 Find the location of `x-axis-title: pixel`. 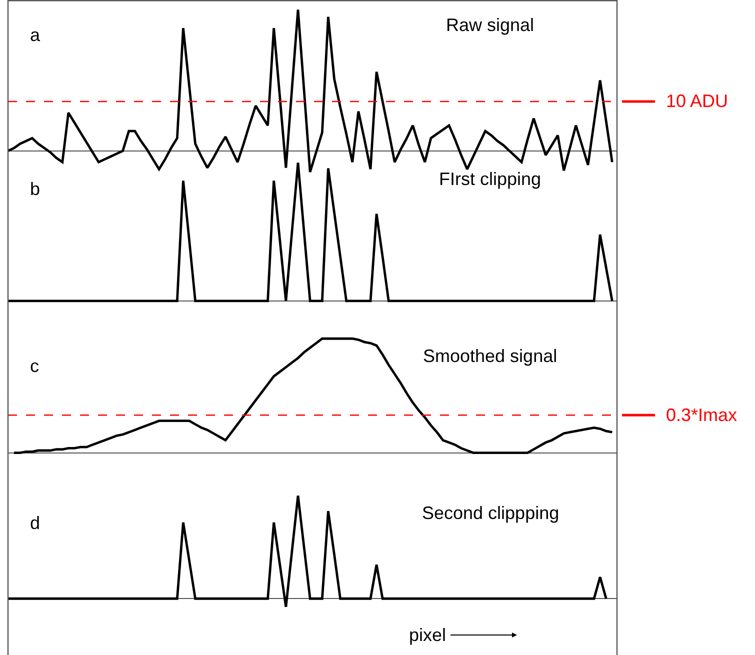

x-axis-title: pixel is located at coordinates (427, 635).